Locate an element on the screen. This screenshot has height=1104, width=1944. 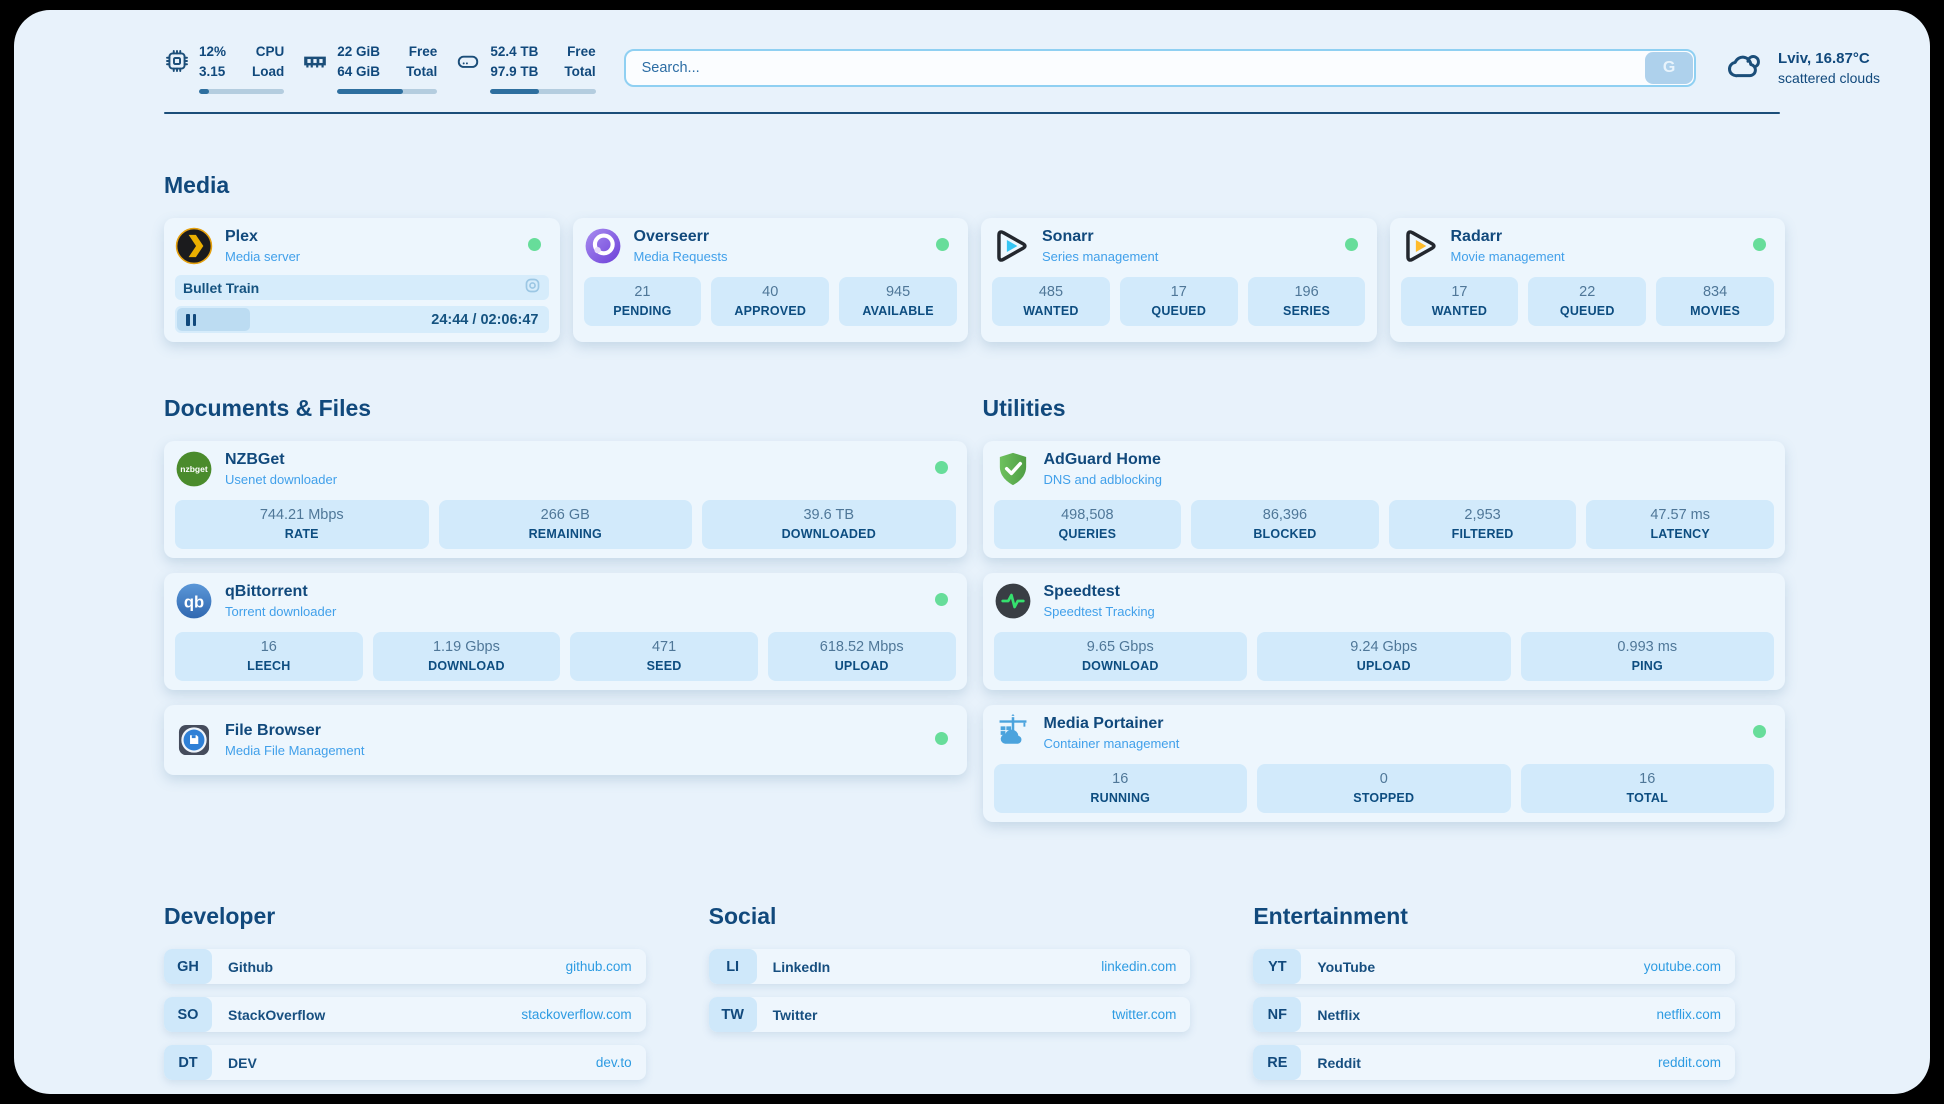
app-card-filebrowser: File Browser Media File Management is located at coordinates (565, 740).